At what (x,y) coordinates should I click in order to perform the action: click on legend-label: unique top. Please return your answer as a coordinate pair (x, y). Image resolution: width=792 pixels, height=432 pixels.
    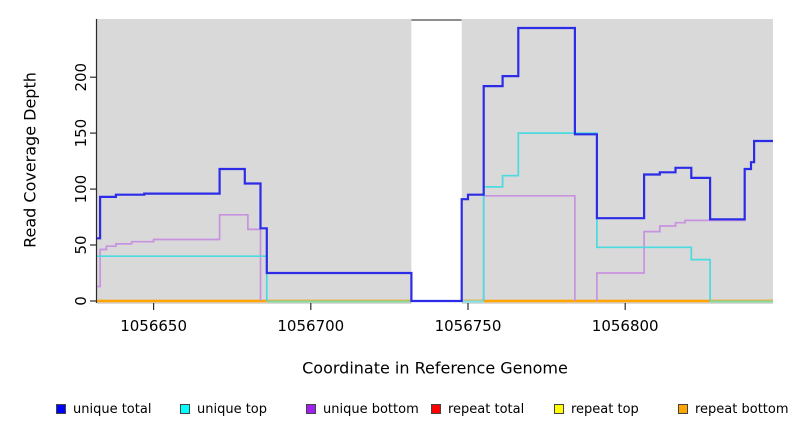
    Looking at the image, I should click on (232, 409).